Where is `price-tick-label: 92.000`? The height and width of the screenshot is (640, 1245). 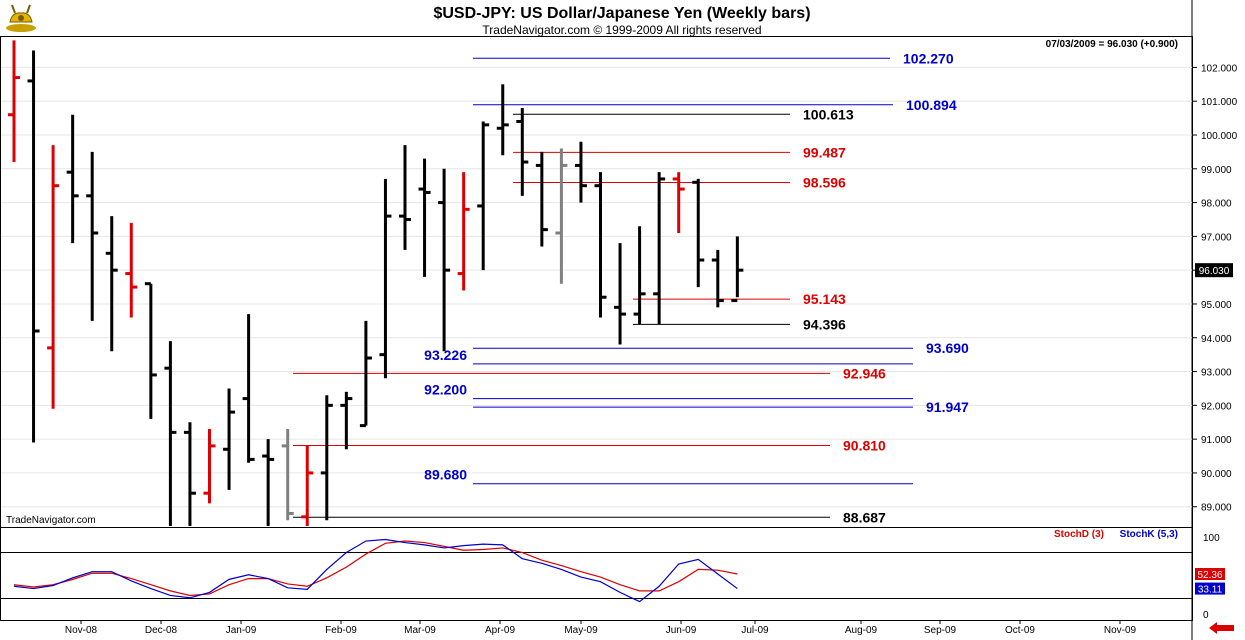 price-tick-label: 92.000 is located at coordinates (1216, 406).